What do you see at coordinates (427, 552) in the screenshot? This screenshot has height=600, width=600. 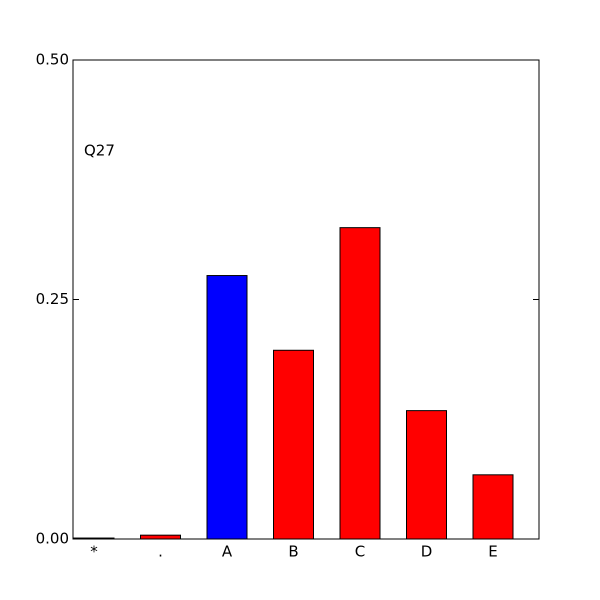 I see `x-tick-label: D` at bounding box center [427, 552].